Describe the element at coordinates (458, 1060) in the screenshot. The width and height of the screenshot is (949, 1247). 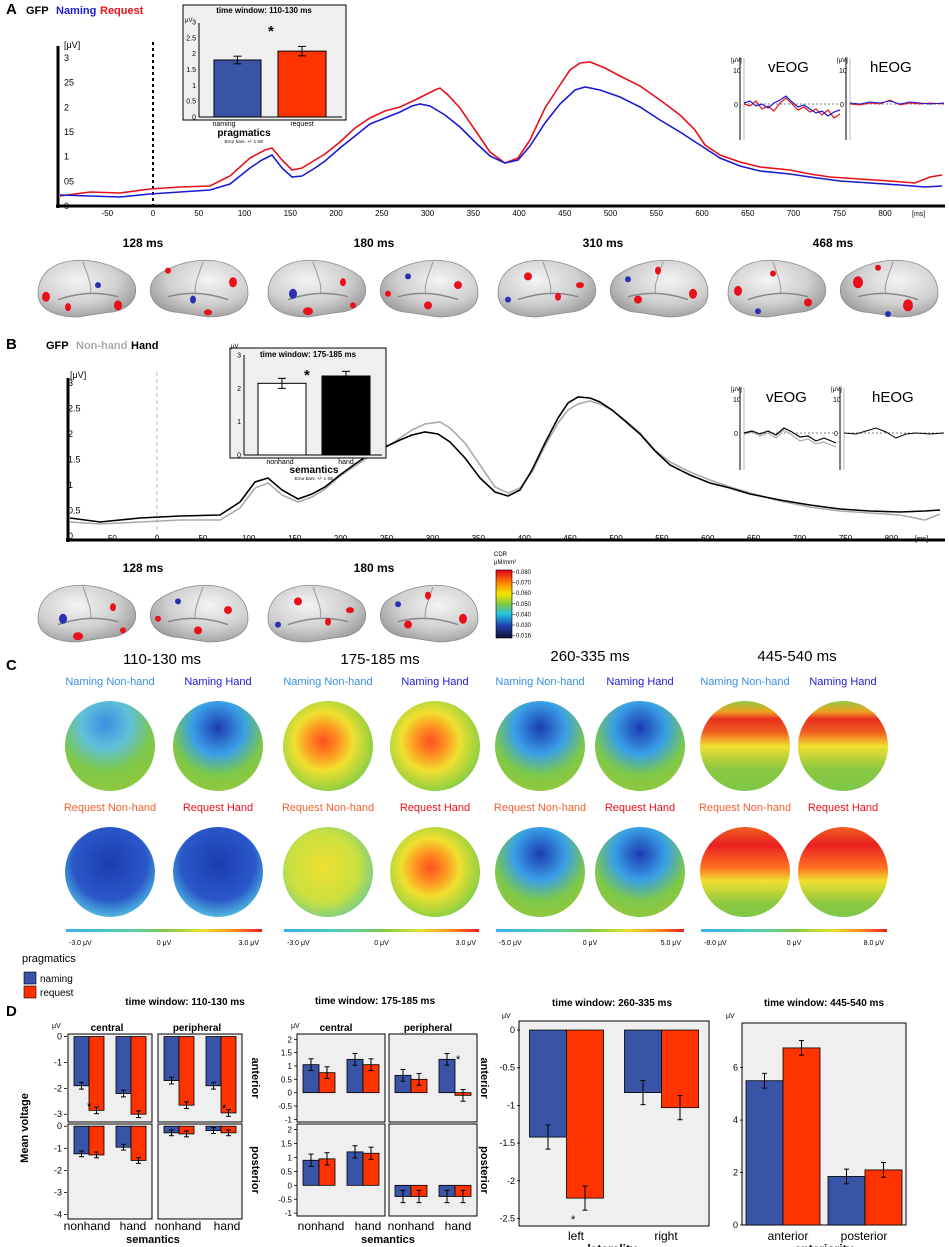
I see `d-sub2-star: *` at that location.